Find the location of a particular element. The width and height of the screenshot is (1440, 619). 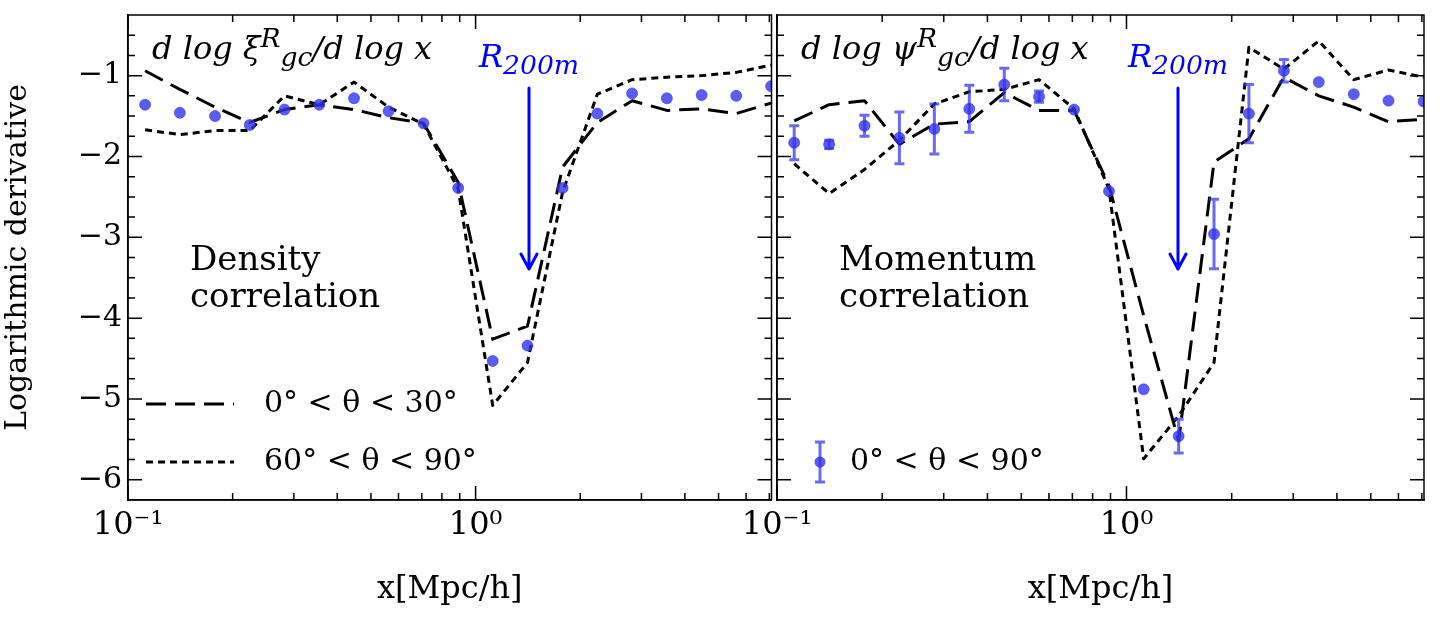

y-tick-label: −3 is located at coordinates (99, 235).